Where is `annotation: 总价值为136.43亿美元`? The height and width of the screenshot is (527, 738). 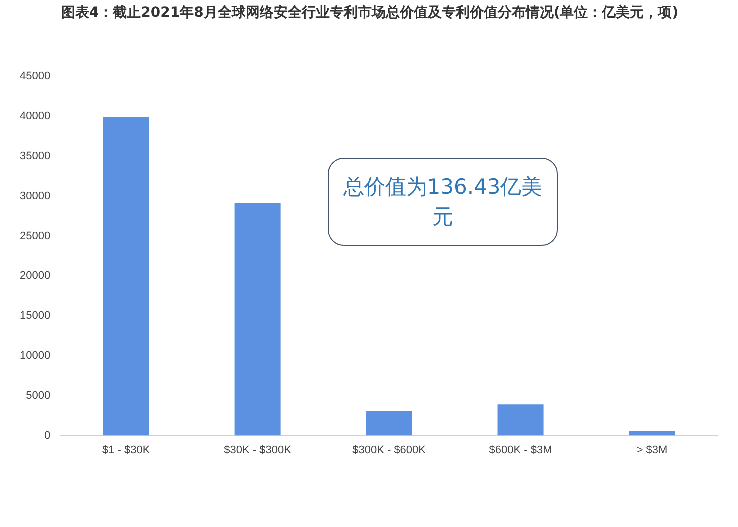 annotation: 总价值为136.43亿美元 is located at coordinates (443, 202).